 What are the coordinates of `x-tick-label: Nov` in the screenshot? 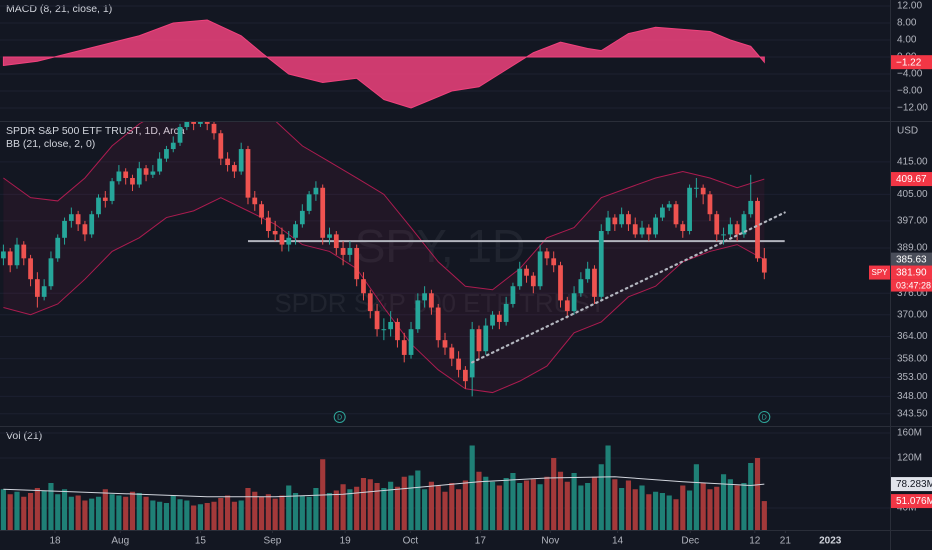 It's located at (550, 541).